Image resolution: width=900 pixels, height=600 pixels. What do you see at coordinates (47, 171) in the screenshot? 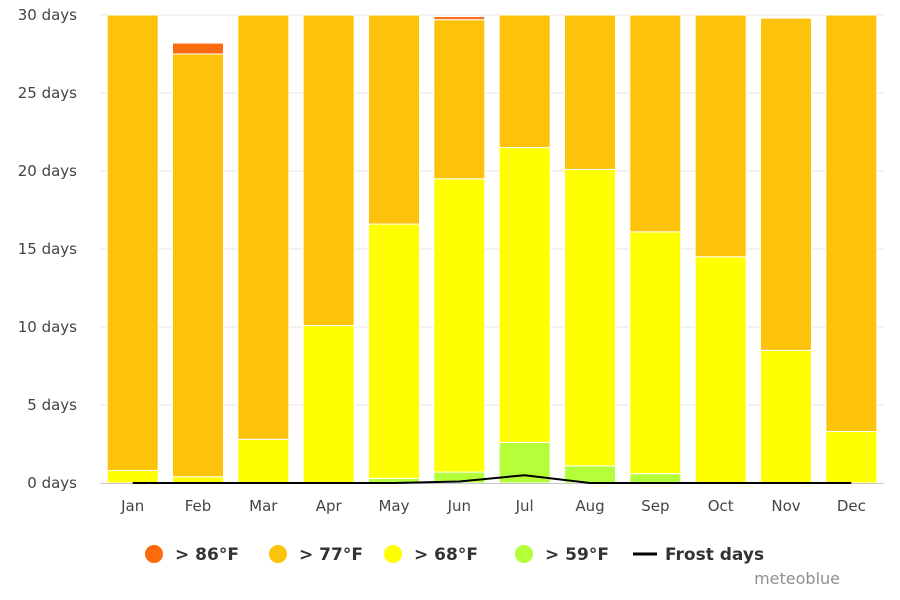
I see `y-tick-label: 20 days` at bounding box center [47, 171].